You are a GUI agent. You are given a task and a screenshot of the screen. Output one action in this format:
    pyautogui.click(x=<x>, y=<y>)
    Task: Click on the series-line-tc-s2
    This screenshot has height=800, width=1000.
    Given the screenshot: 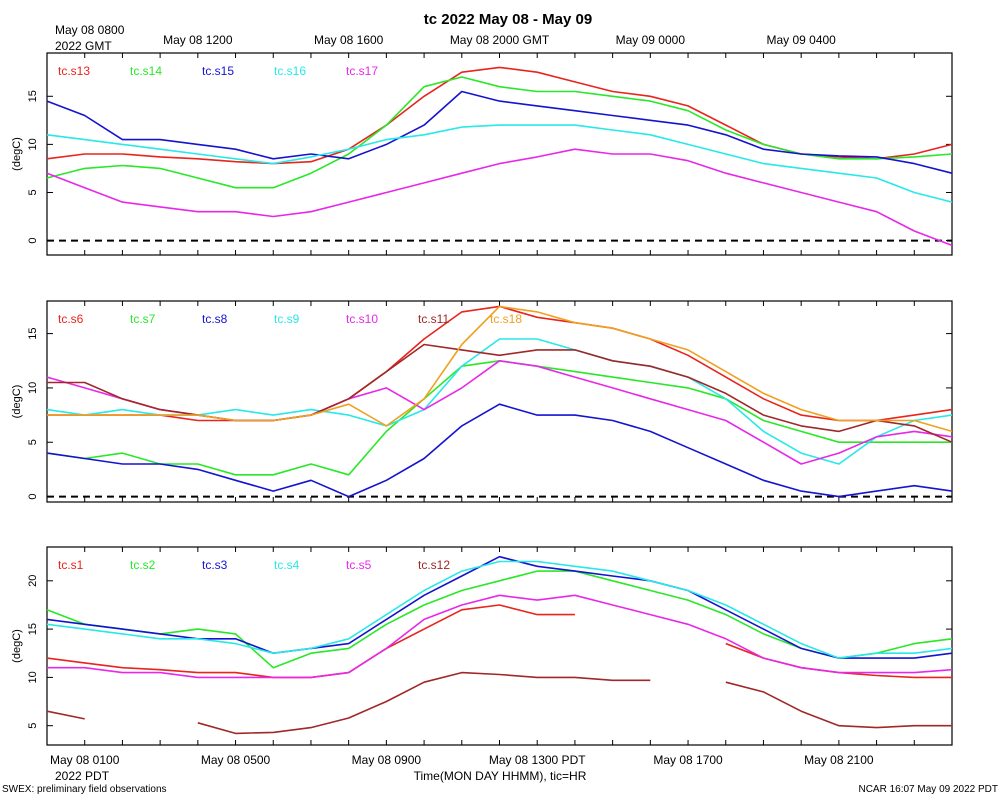 What is the action you would take?
    pyautogui.click(x=499, y=619)
    